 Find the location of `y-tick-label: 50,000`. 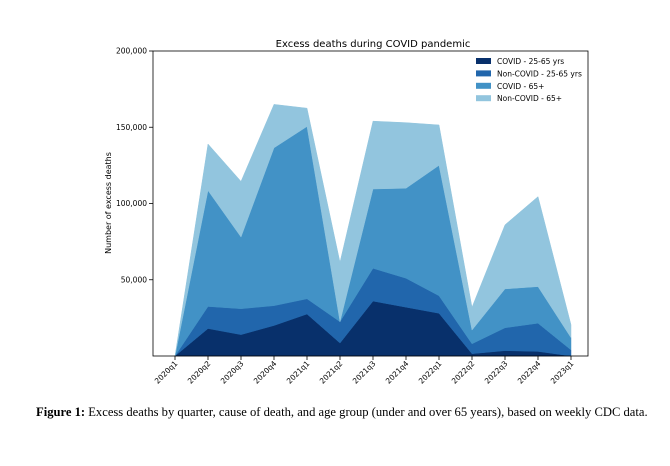

y-tick-label: 50,000 is located at coordinates (134, 279).